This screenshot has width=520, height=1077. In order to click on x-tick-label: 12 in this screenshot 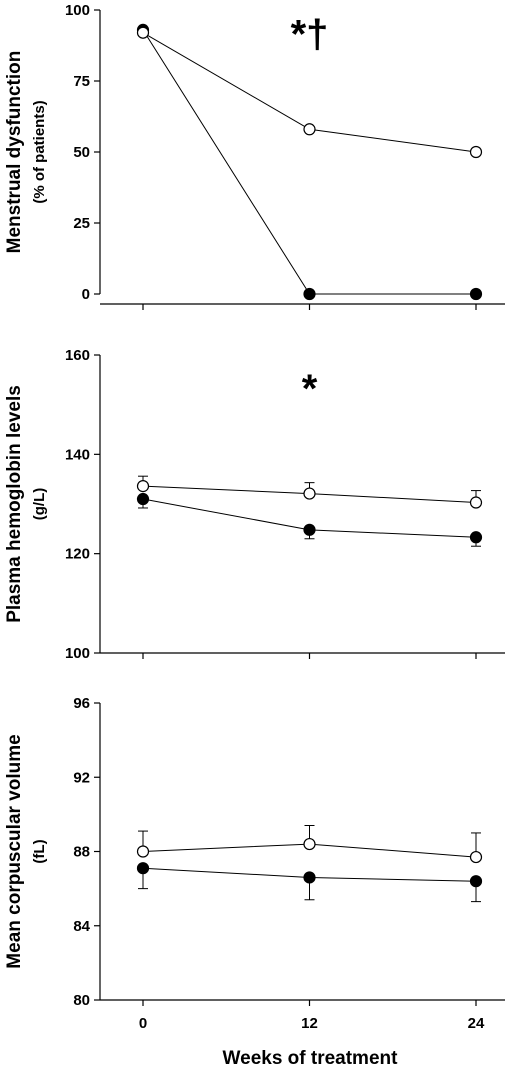, I will do `click(309, 1023)`.